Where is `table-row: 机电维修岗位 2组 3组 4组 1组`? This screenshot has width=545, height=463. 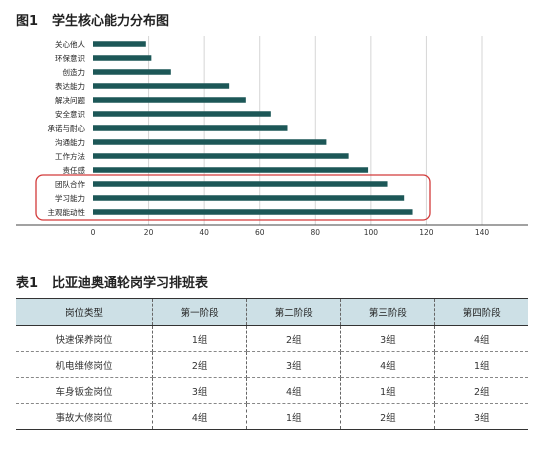
table-row: 机电维修岗位 2组 3组 4组 1组 is located at coordinates (272, 364).